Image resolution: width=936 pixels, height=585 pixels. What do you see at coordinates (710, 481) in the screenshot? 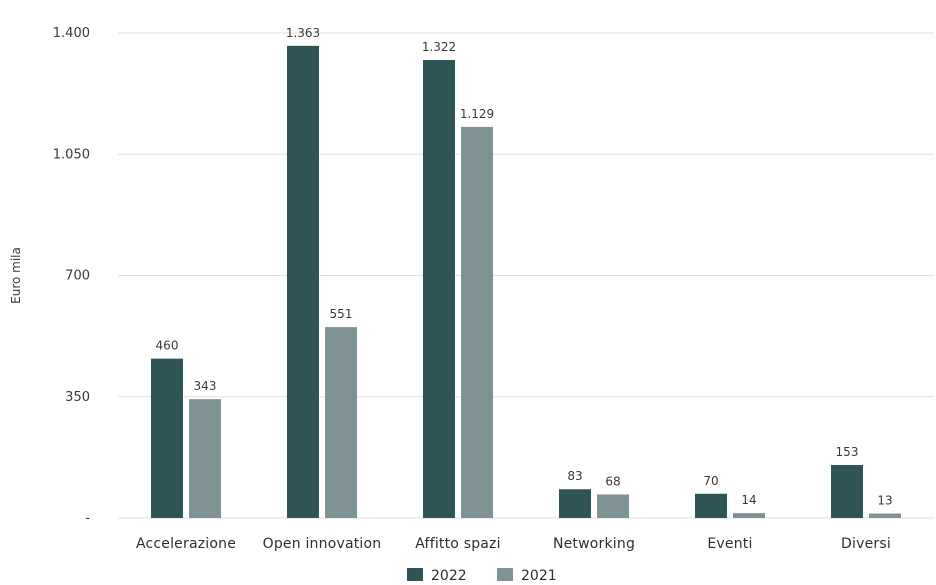
I see `data-label: 70` at bounding box center [710, 481].